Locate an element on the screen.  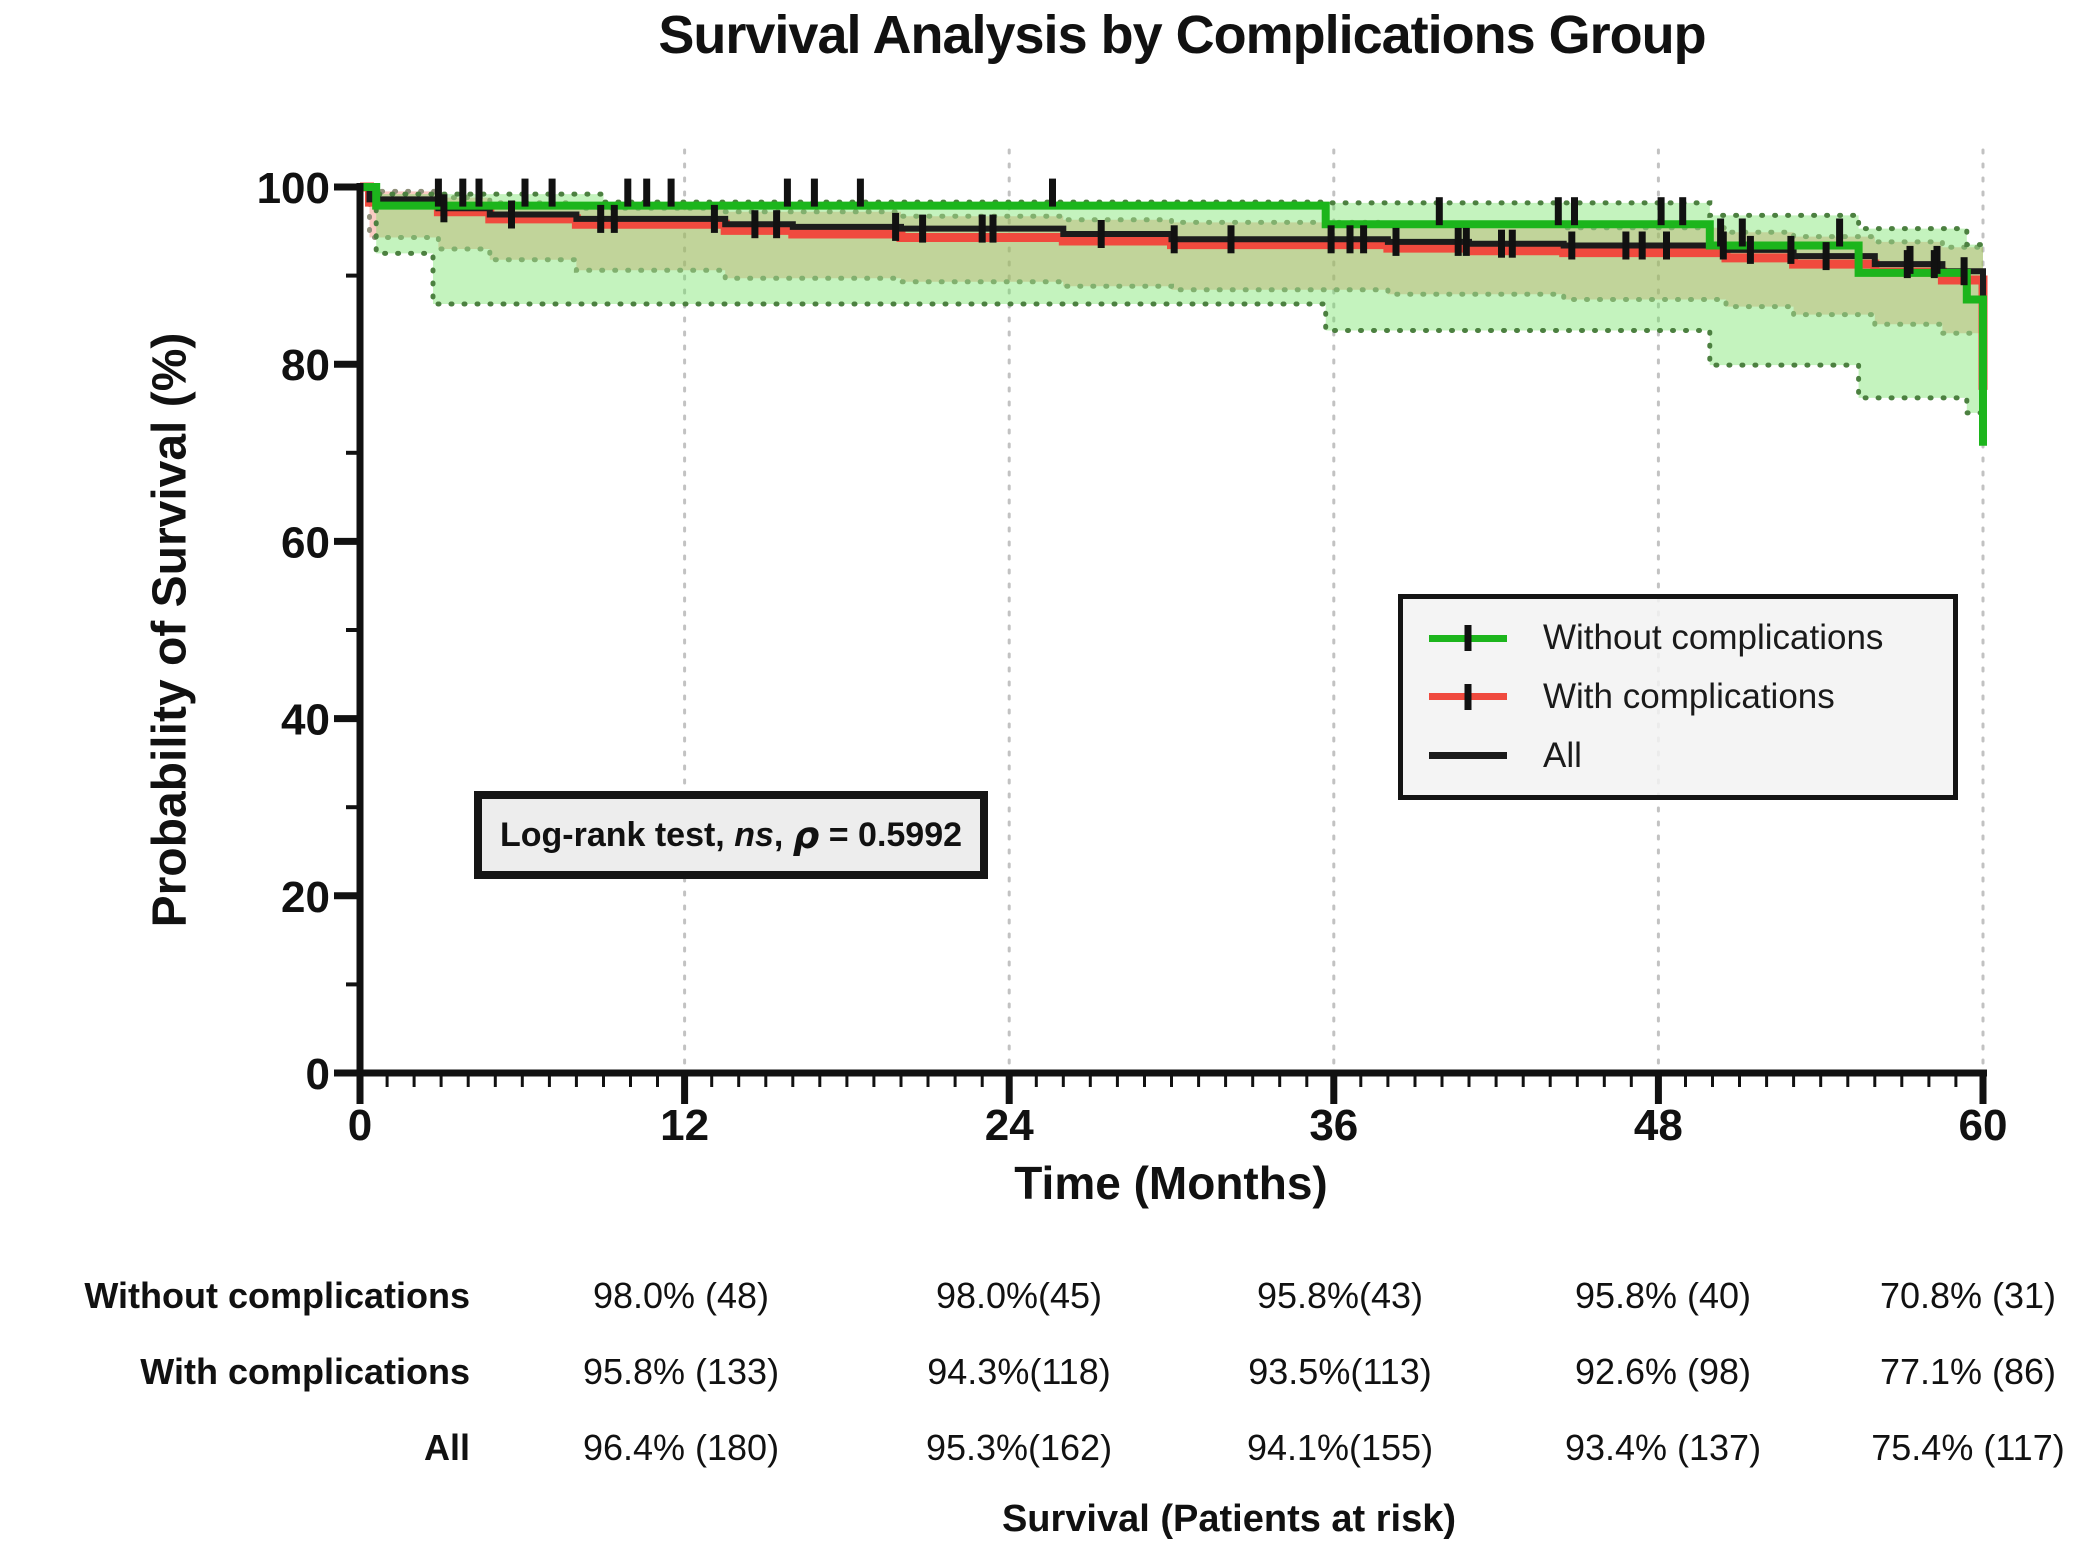
legend-label: With complications is located at coordinates (1689, 696).